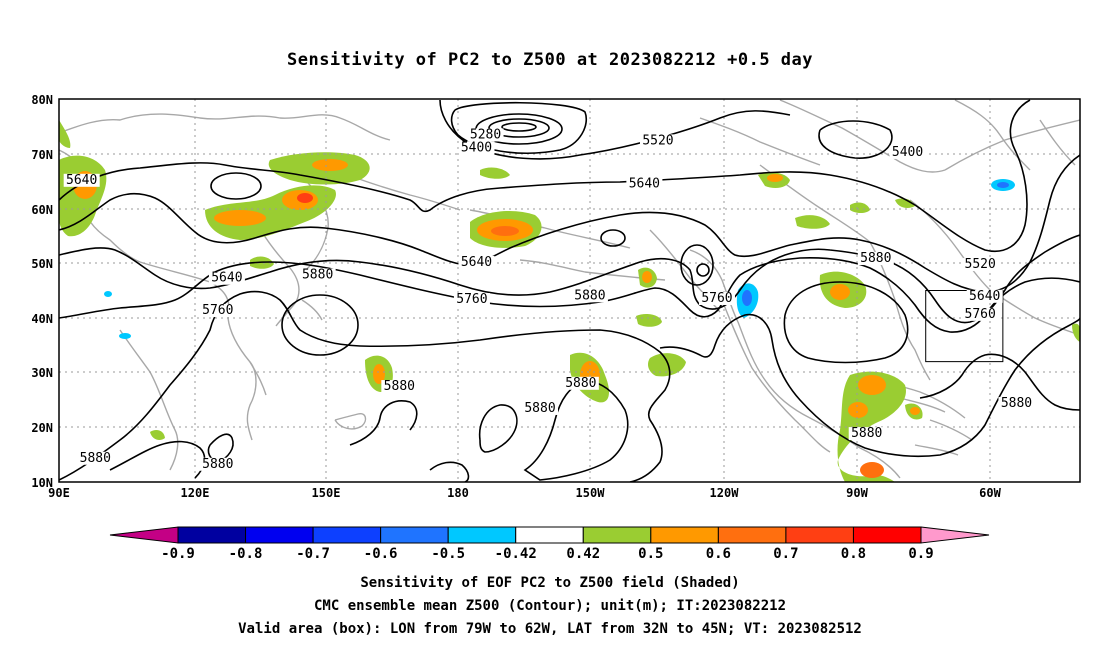 The image size is (1100, 650). What do you see at coordinates (964, 326) in the screenshot?
I see `valid-area-box` at bounding box center [964, 326].